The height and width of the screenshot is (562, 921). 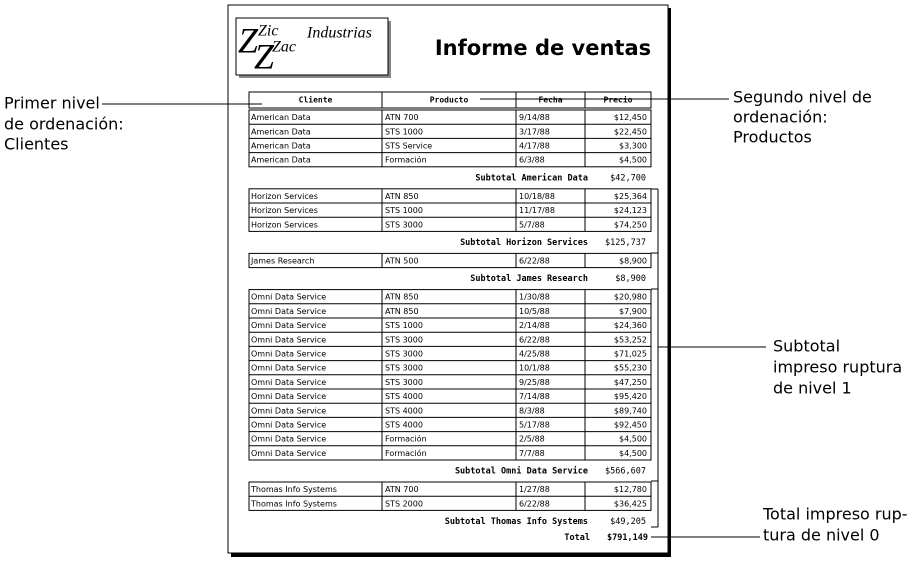 I want to click on subtotal-value: $42,700, so click(x=628, y=178).